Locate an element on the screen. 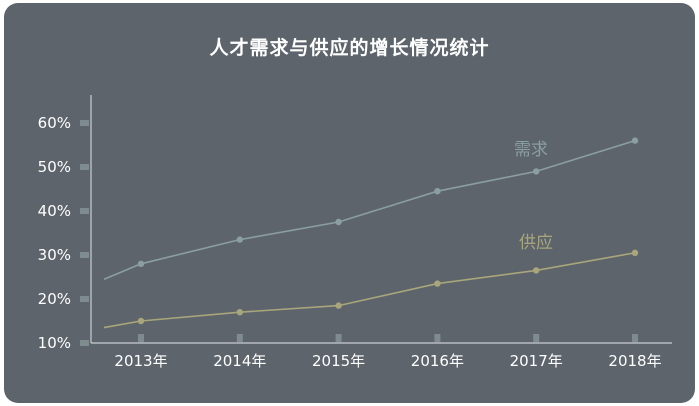 The image size is (699, 406). y-tick-label: 20% is located at coordinates (54, 299).